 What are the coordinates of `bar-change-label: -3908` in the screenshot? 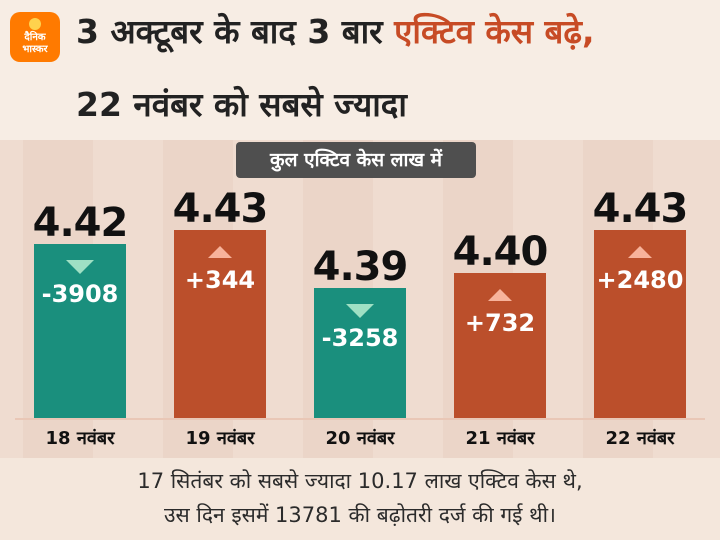 It's located at (80, 294).